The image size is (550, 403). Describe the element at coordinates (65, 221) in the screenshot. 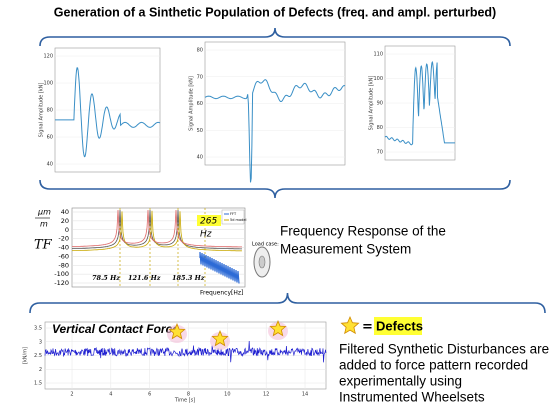

I see `y-tick-label: 20` at that location.